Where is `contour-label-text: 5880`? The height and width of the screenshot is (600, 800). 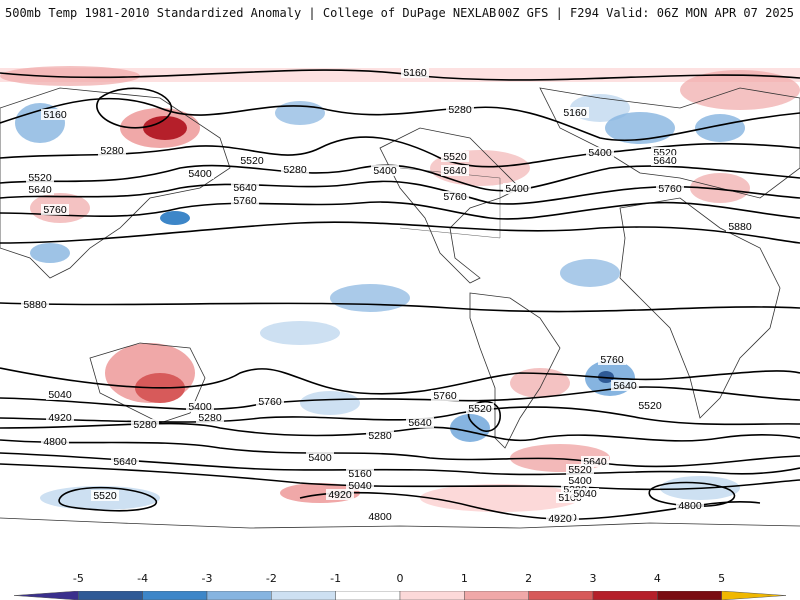 contour-label-text: 5880 is located at coordinates (740, 227).